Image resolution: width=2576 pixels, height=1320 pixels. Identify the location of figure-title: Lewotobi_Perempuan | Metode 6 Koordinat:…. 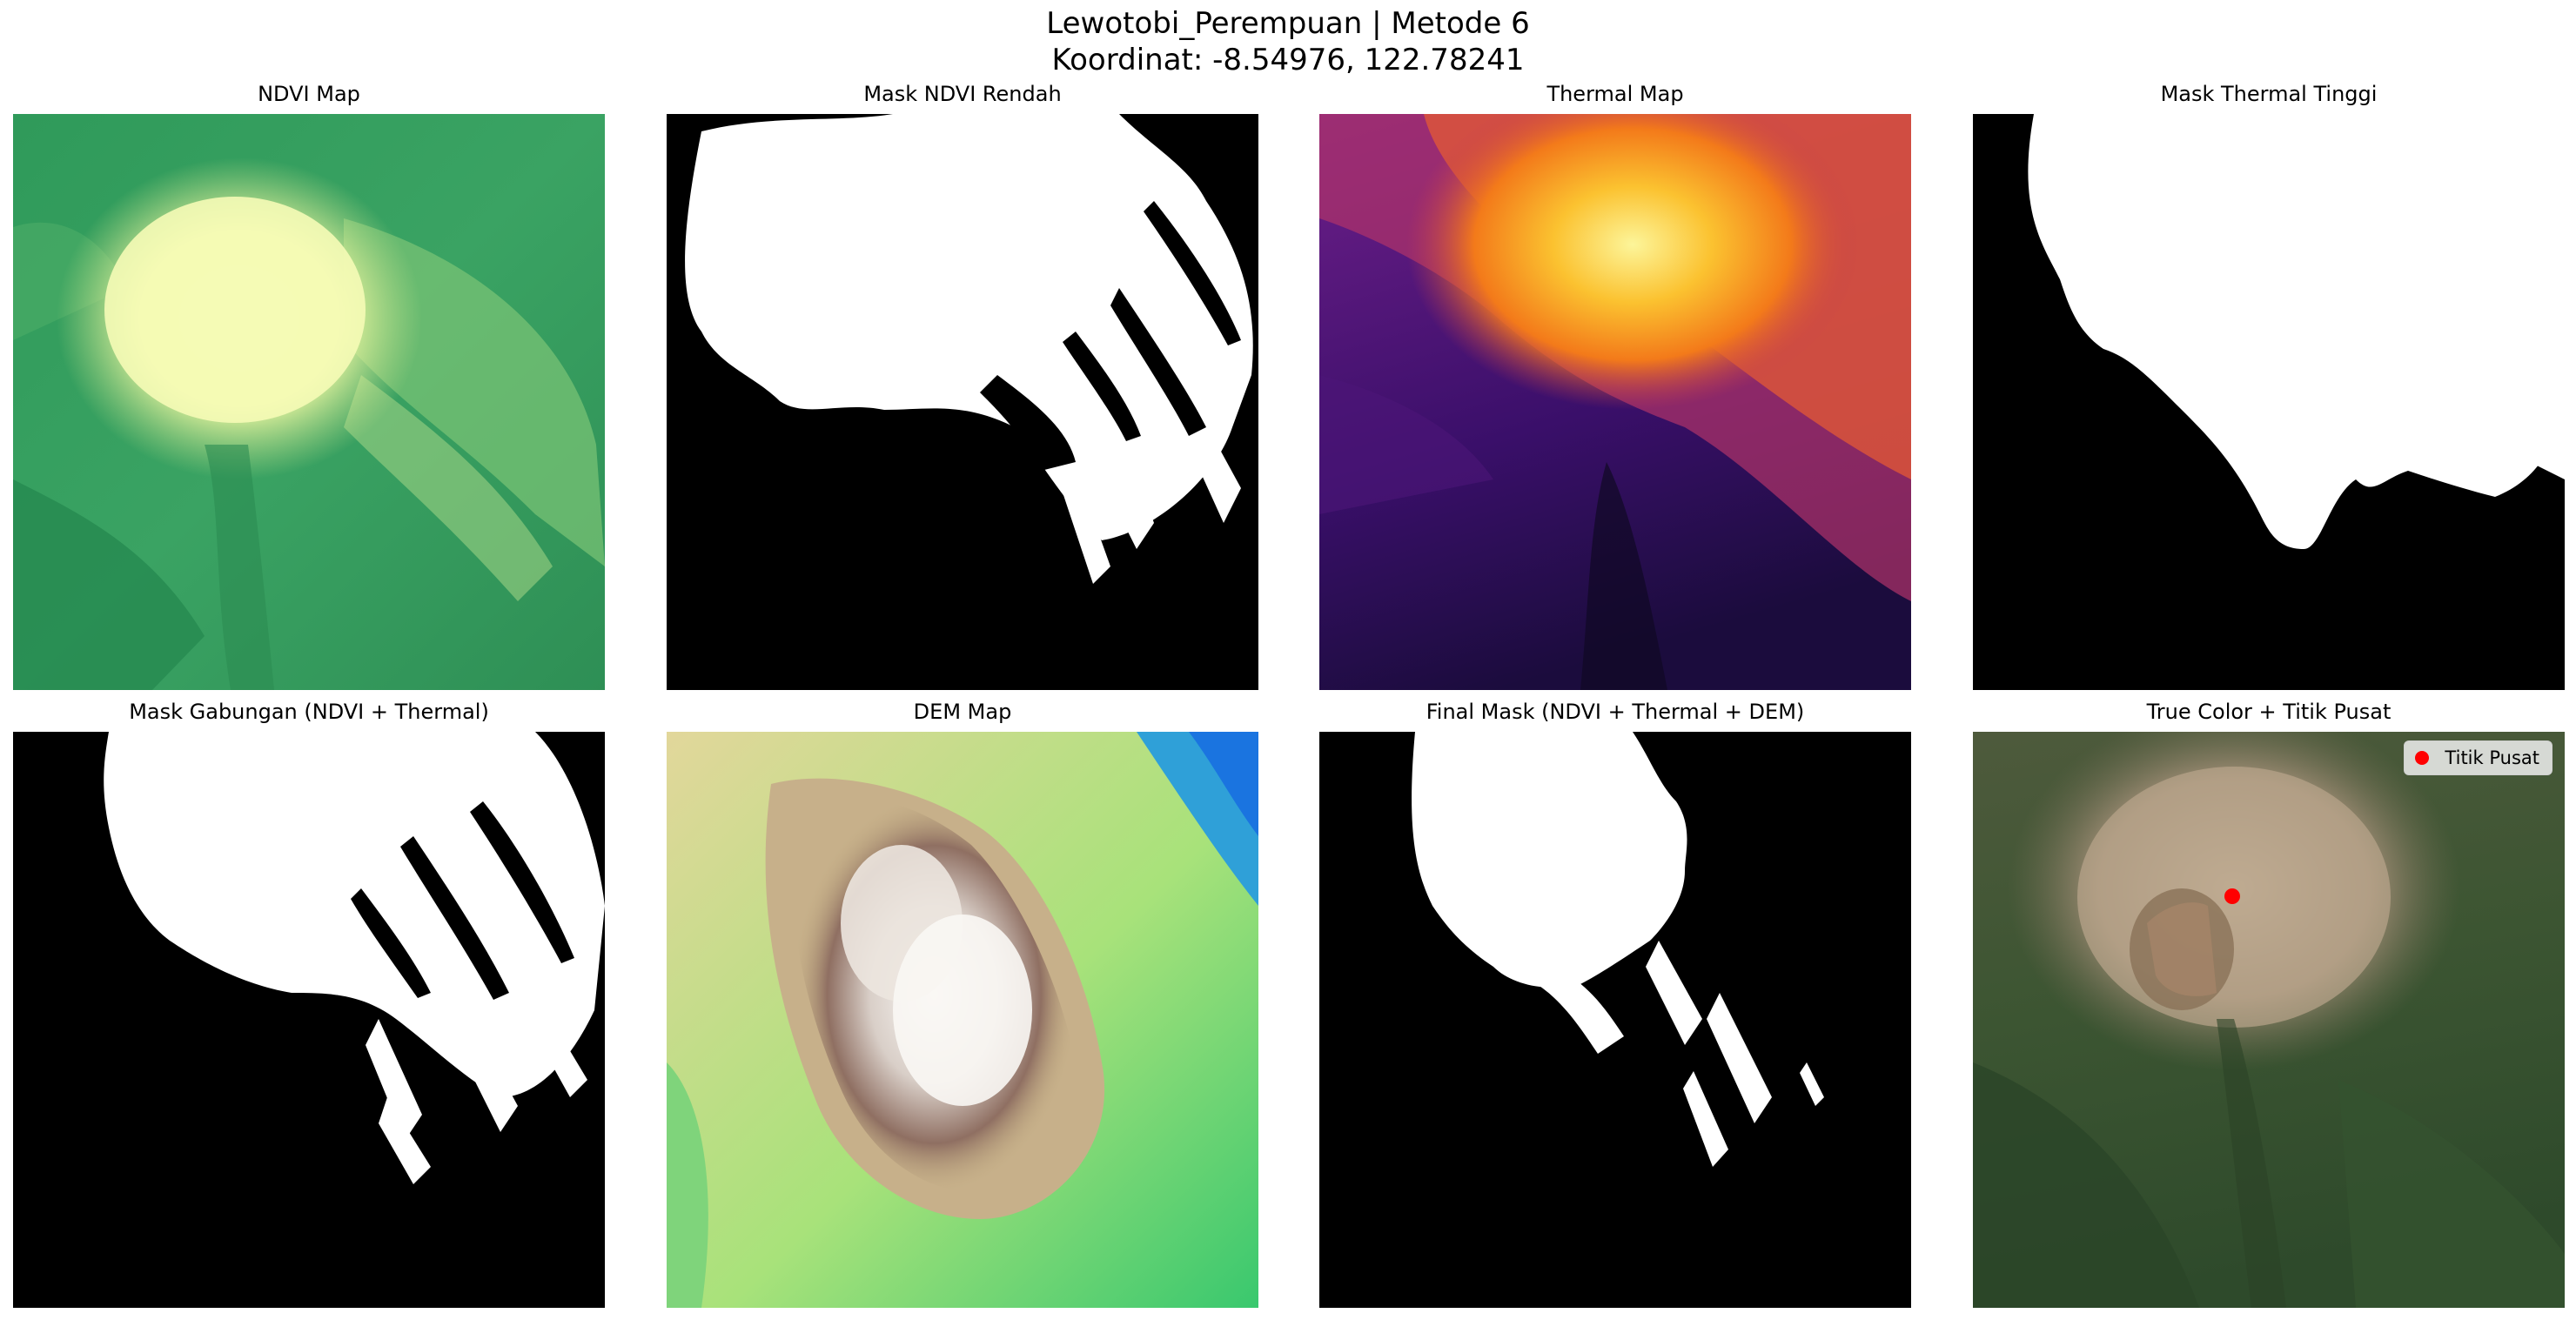
(1288, 41).